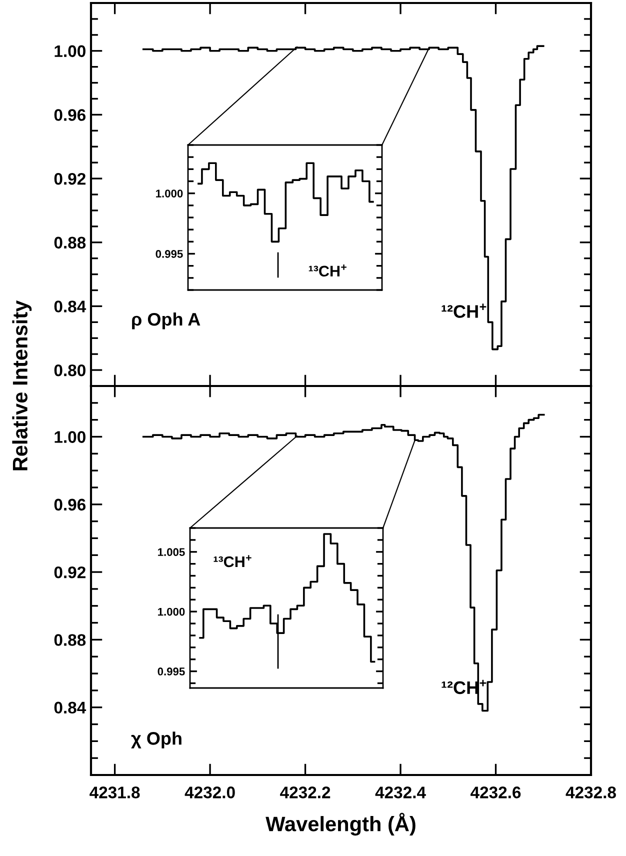 This screenshot has width=626, height=856. What do you see at coordinates (166, 321) in the screenshot?
I see `annotation: ρ Oph A` at bounding box center [166, 321].